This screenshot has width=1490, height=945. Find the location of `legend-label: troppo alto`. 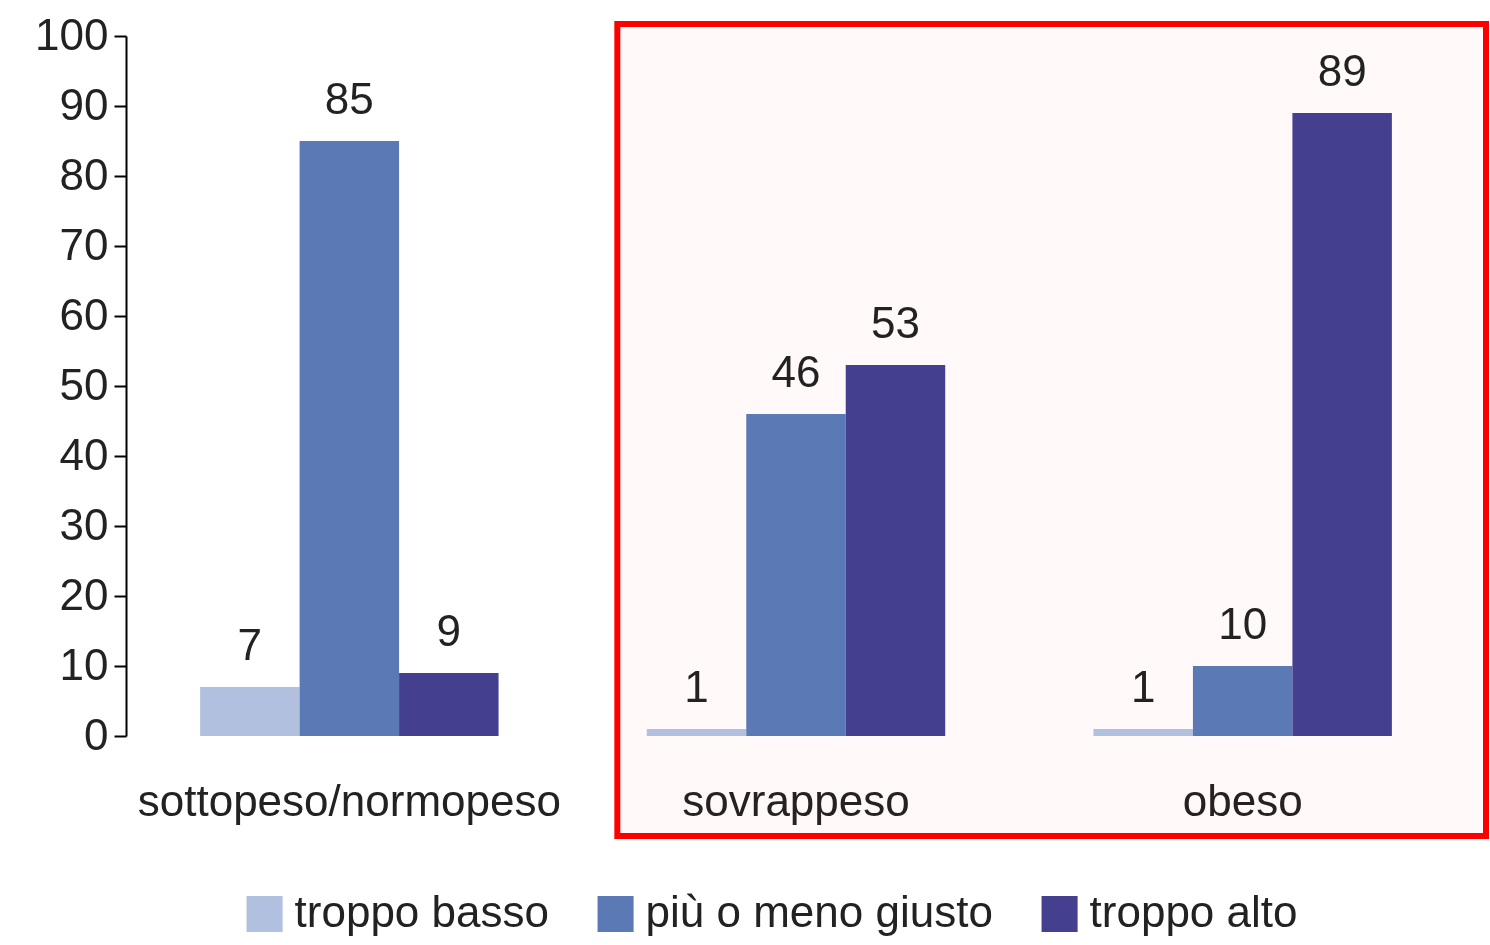

legend-label: troppo alto is located at coordinates (1193, 911).